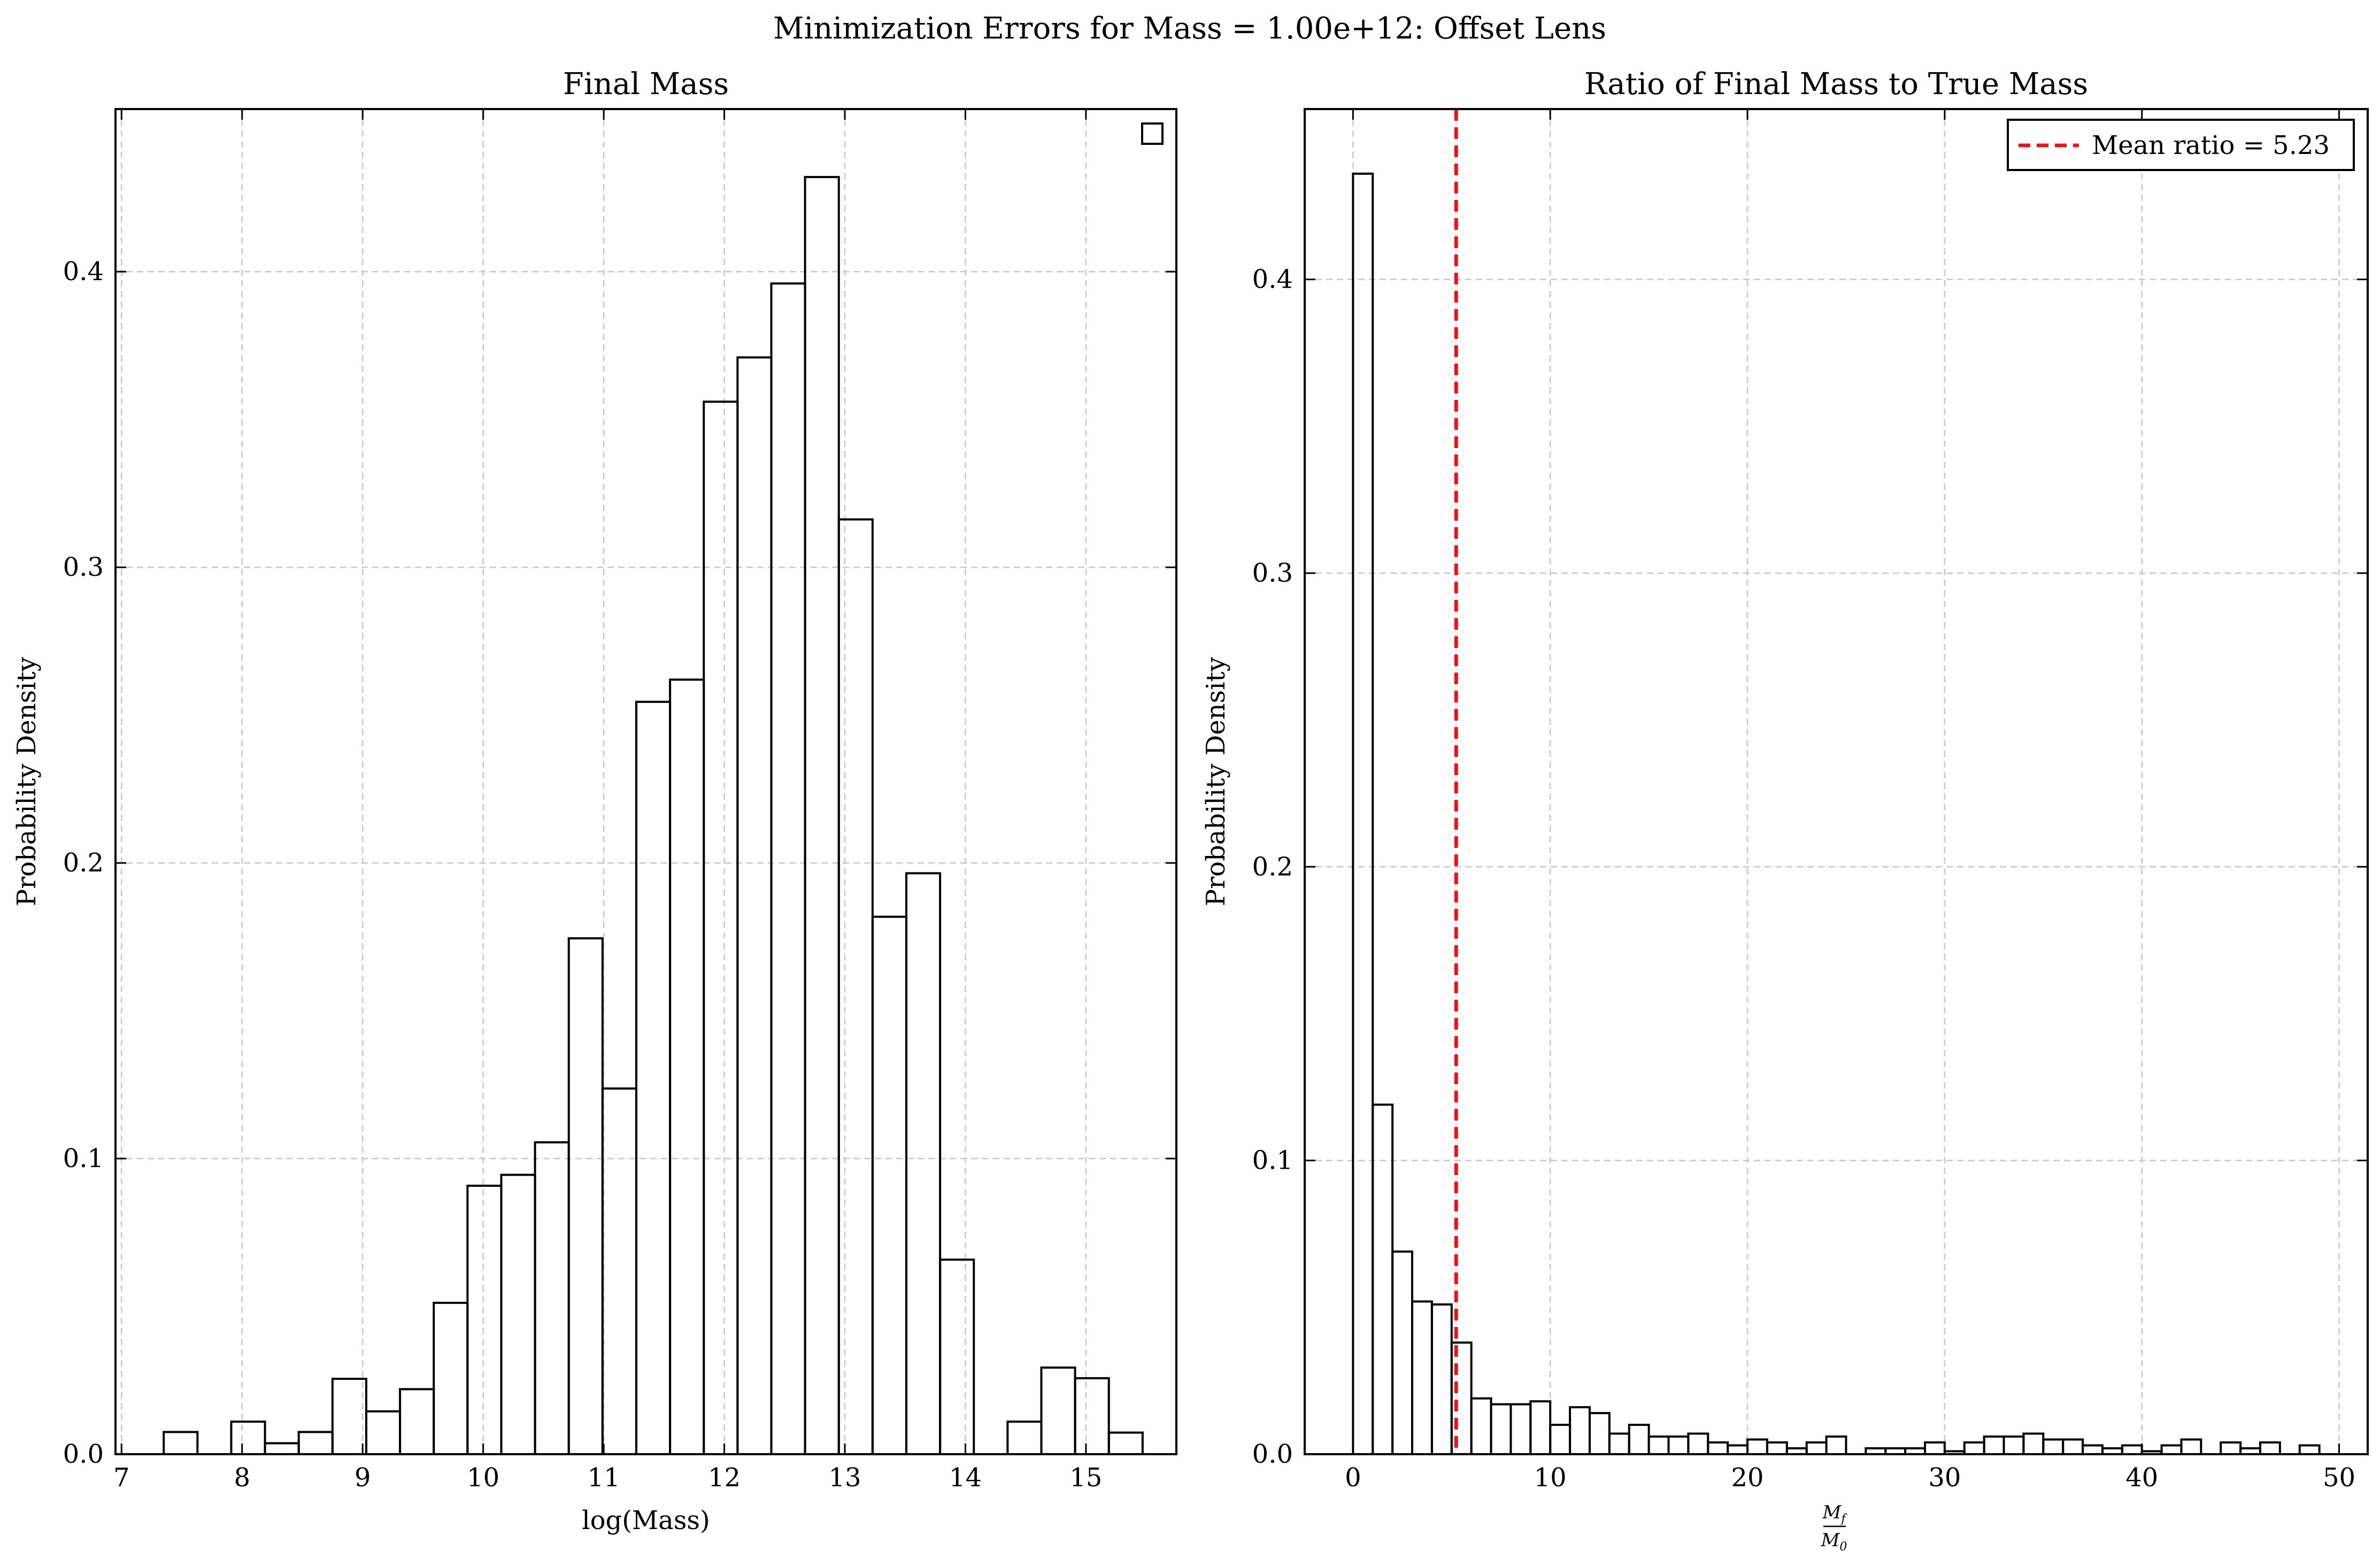 The width and height of the screenshot is (2380, 1567). What do you see at coordinates (1085, 1478) in the screenshot?
I see `x-tick-label: 15` at bounding box center [1085, 1478].